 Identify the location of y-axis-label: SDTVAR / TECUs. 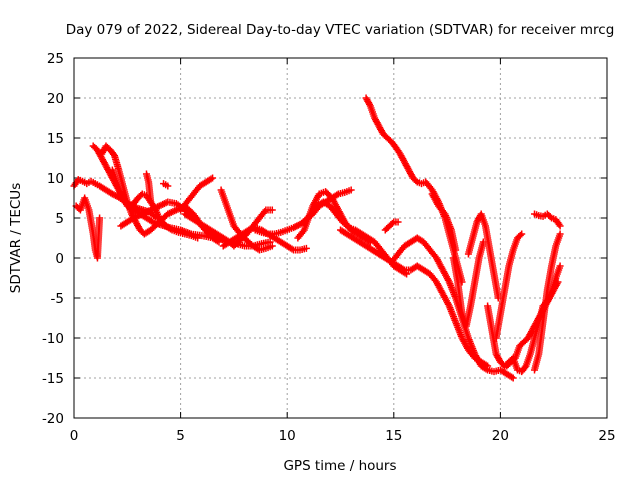
(16, 238).